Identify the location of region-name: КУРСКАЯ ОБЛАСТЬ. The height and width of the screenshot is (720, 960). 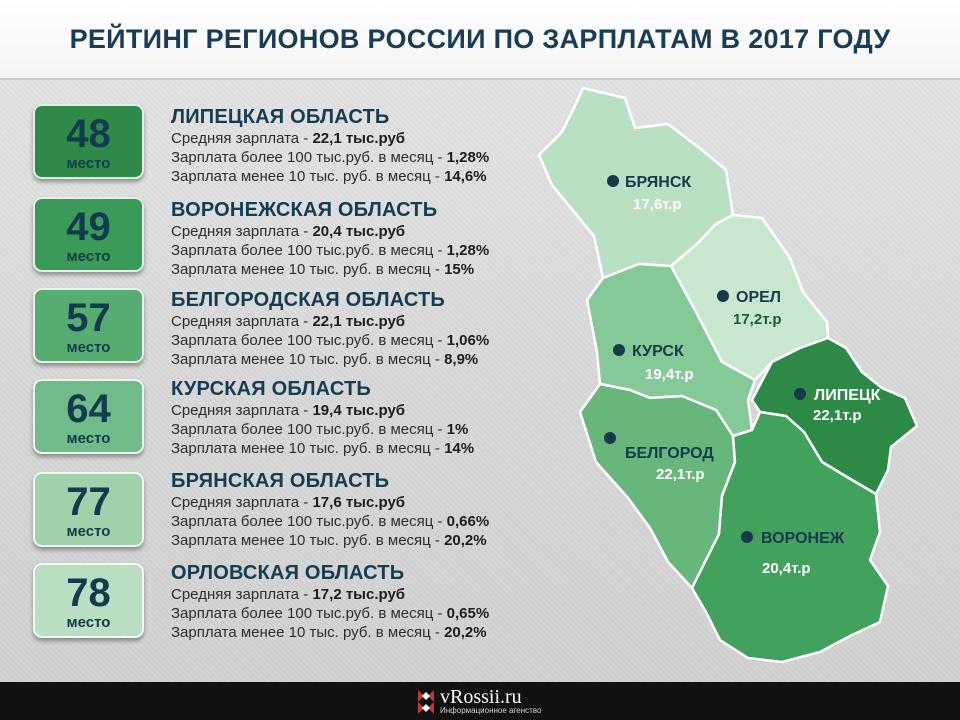
(271, 389).